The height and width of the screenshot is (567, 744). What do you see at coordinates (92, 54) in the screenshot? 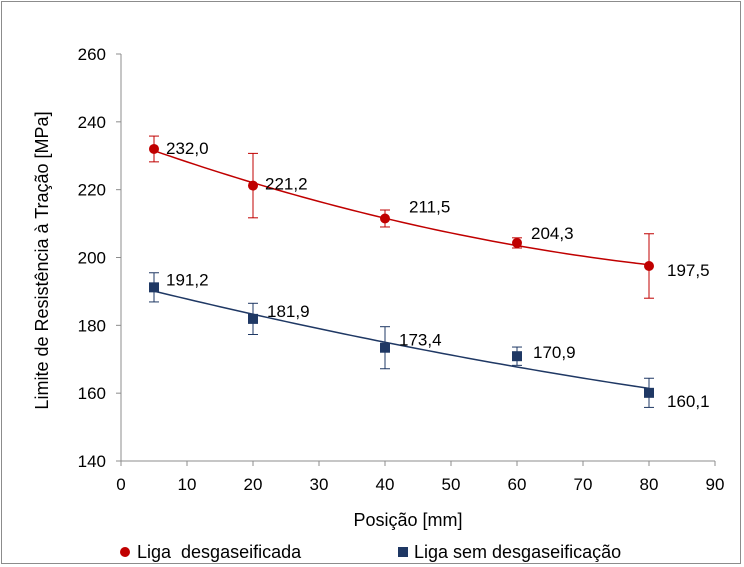
I see `y-tick-label: 260` at bounding box center [92, 54].